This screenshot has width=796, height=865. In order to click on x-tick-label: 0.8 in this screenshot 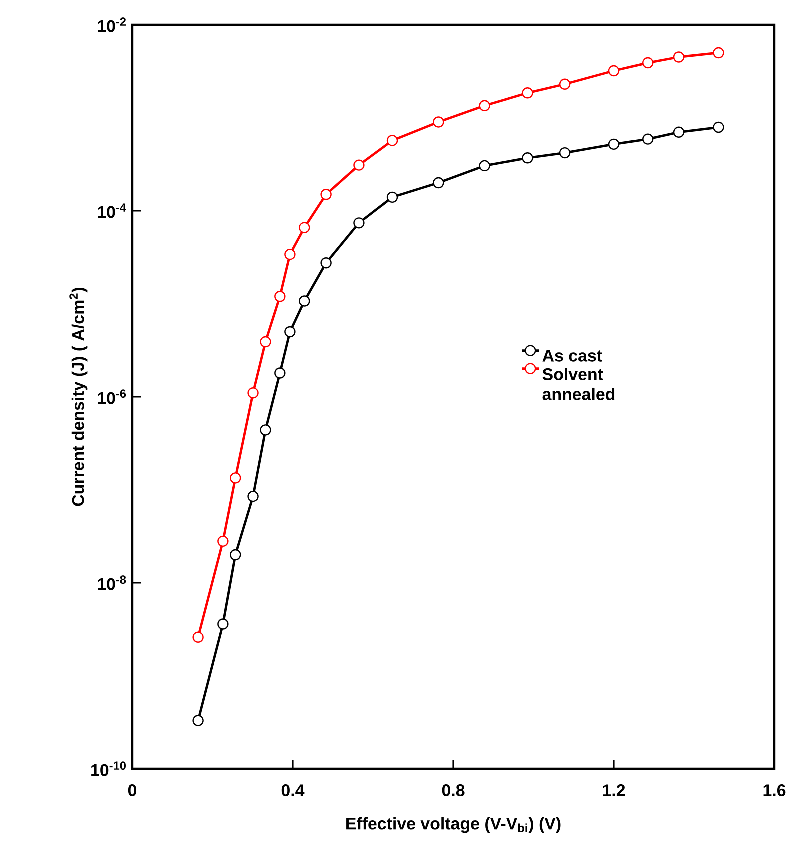, I will do `click(453, 790)`.